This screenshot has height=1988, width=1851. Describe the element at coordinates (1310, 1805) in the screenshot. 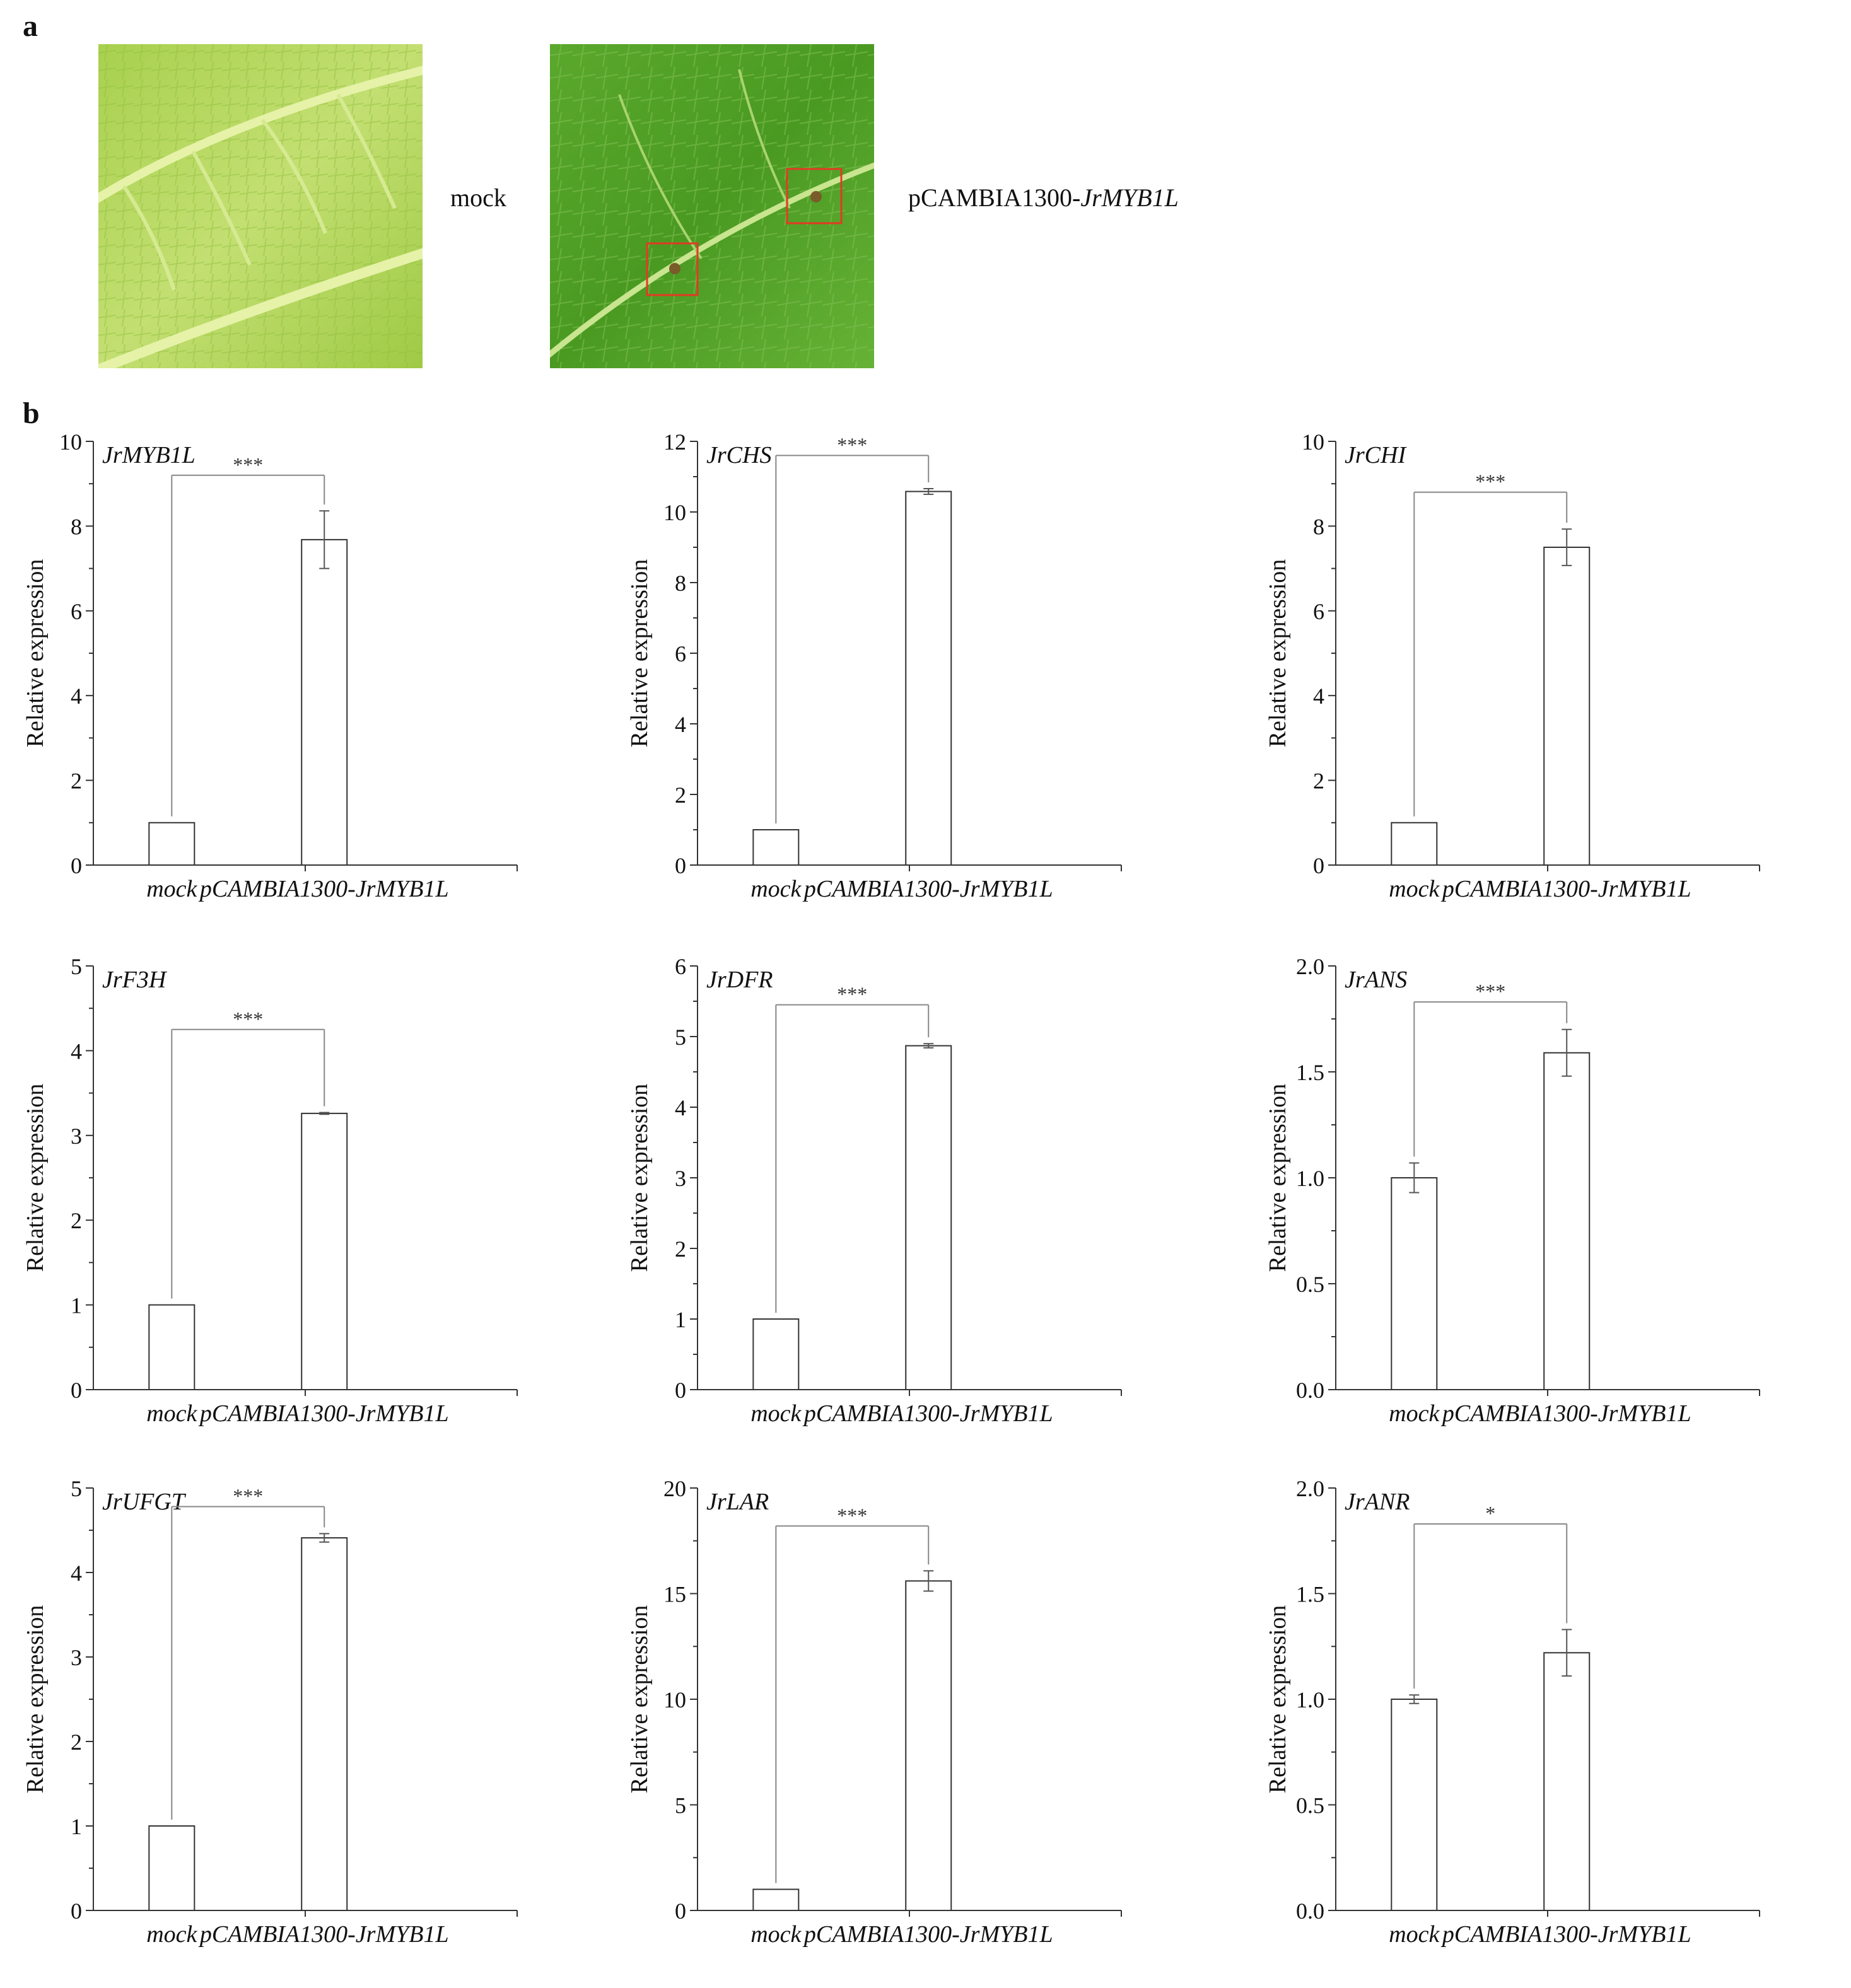

I see `chart-9-ytick-label: 0.5` at that location.